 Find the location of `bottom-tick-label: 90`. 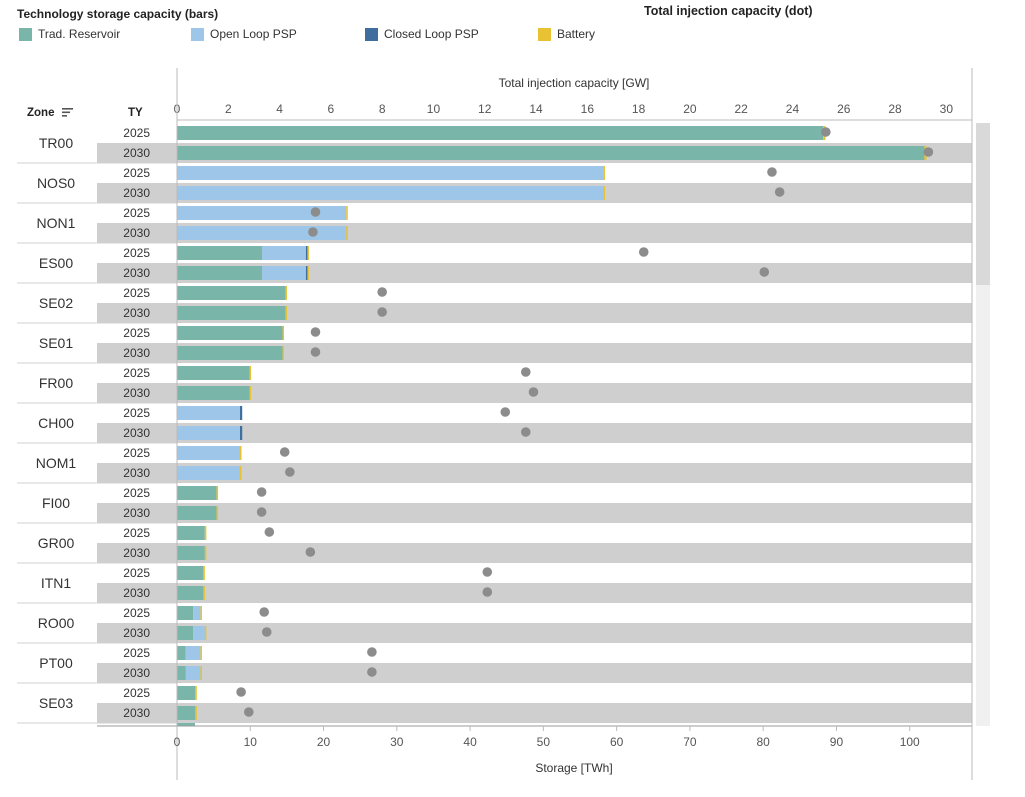

bottom-tick-label: 90 is located at coordinates (837, 742).